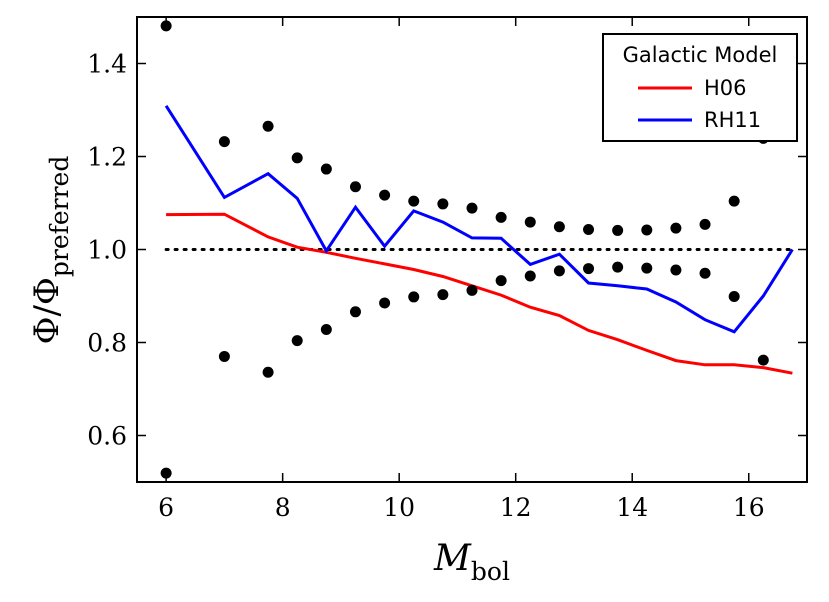  What do you see at coordinates (47, 330) in the screenshot?
I see `y-axis-label-phi: Φ` at bounding box center [47, 330].